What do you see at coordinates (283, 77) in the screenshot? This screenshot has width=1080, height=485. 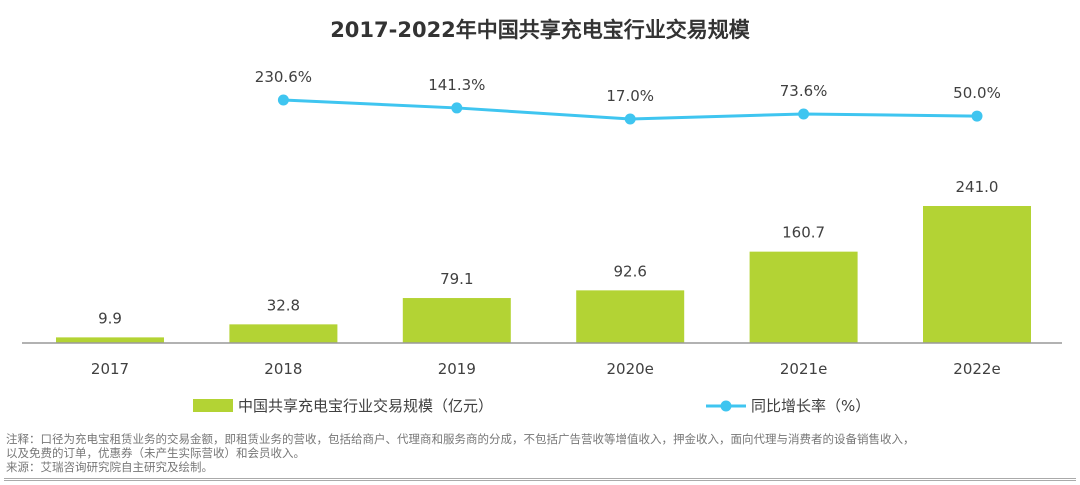 I see `growth-label: 230.6%` at bounding box center [283, 77].